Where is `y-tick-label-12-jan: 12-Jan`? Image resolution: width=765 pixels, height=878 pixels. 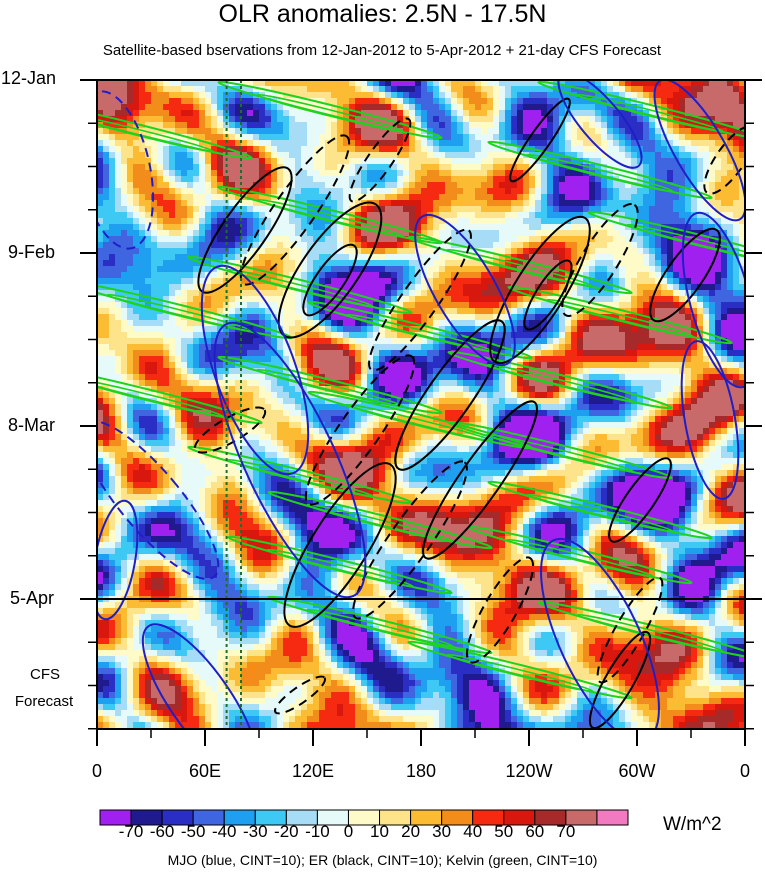
y-tick-label-12-jan: 12-Jan is located at coordinates (29, 78).